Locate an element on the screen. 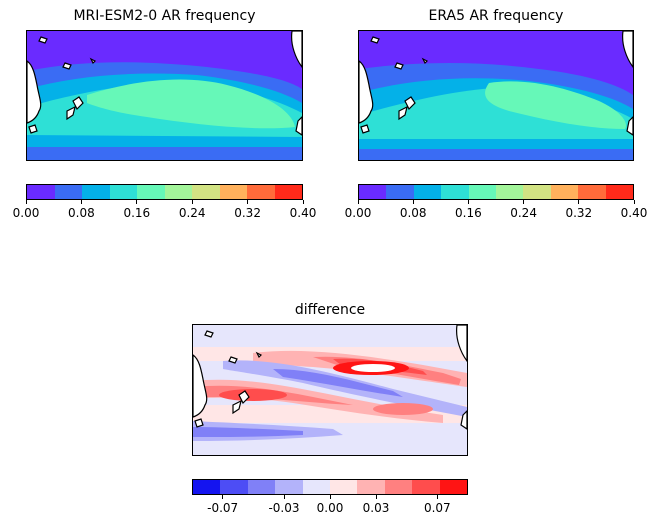 Image resolution: width=659 pixels, height=527 pixels. map-model-svg is located at coordinates (164, 95).